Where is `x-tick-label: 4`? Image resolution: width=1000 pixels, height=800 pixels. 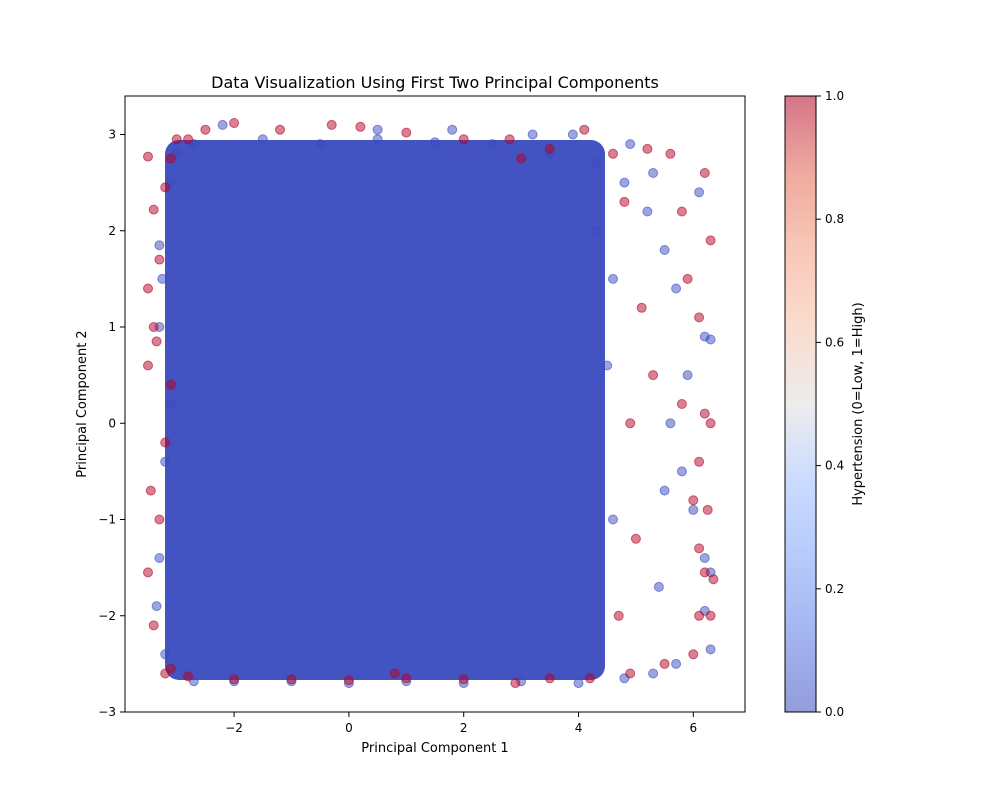
x-tick-label: 4 is located at coordinates (579, 728).